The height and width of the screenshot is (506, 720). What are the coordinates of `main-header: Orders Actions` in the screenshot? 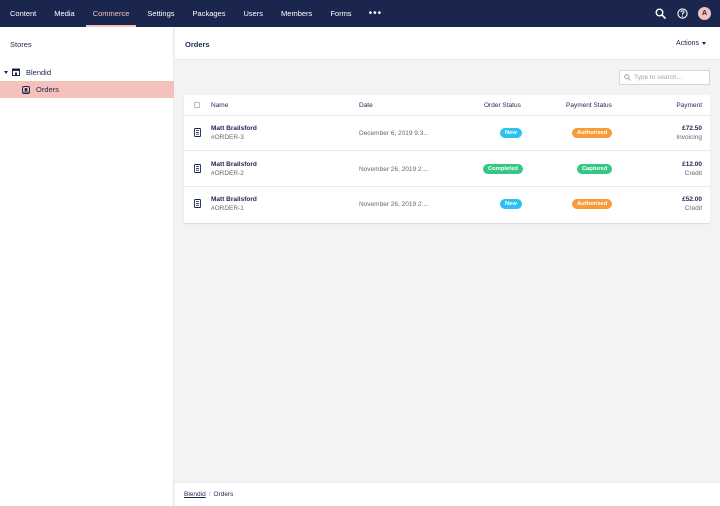 It's located at (447, 43).